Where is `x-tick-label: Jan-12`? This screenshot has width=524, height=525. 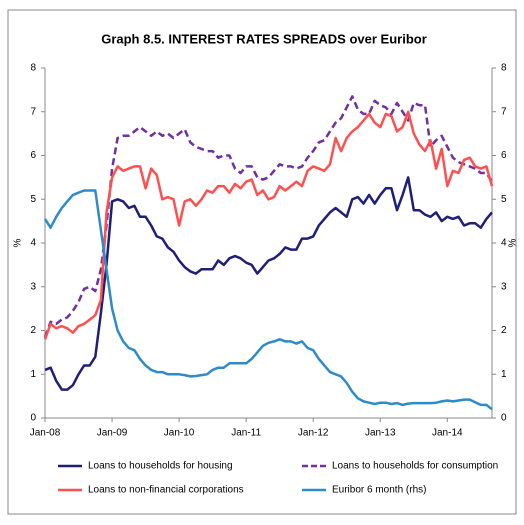 x-tick-label: Jan-12 is located at coordinates (313, 433).